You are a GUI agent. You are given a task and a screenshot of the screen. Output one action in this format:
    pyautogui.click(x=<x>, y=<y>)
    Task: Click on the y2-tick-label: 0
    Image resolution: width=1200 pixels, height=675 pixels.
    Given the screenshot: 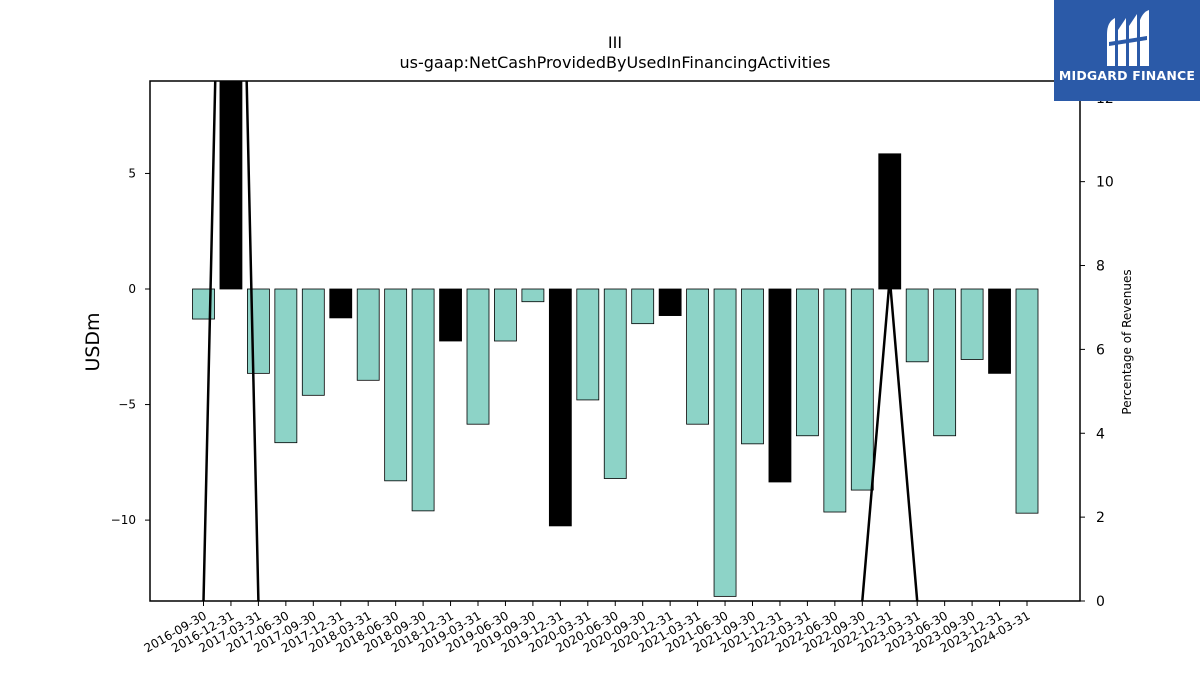 What is the action you would take?
    pyautogui.click(x=1100, y=602)
    